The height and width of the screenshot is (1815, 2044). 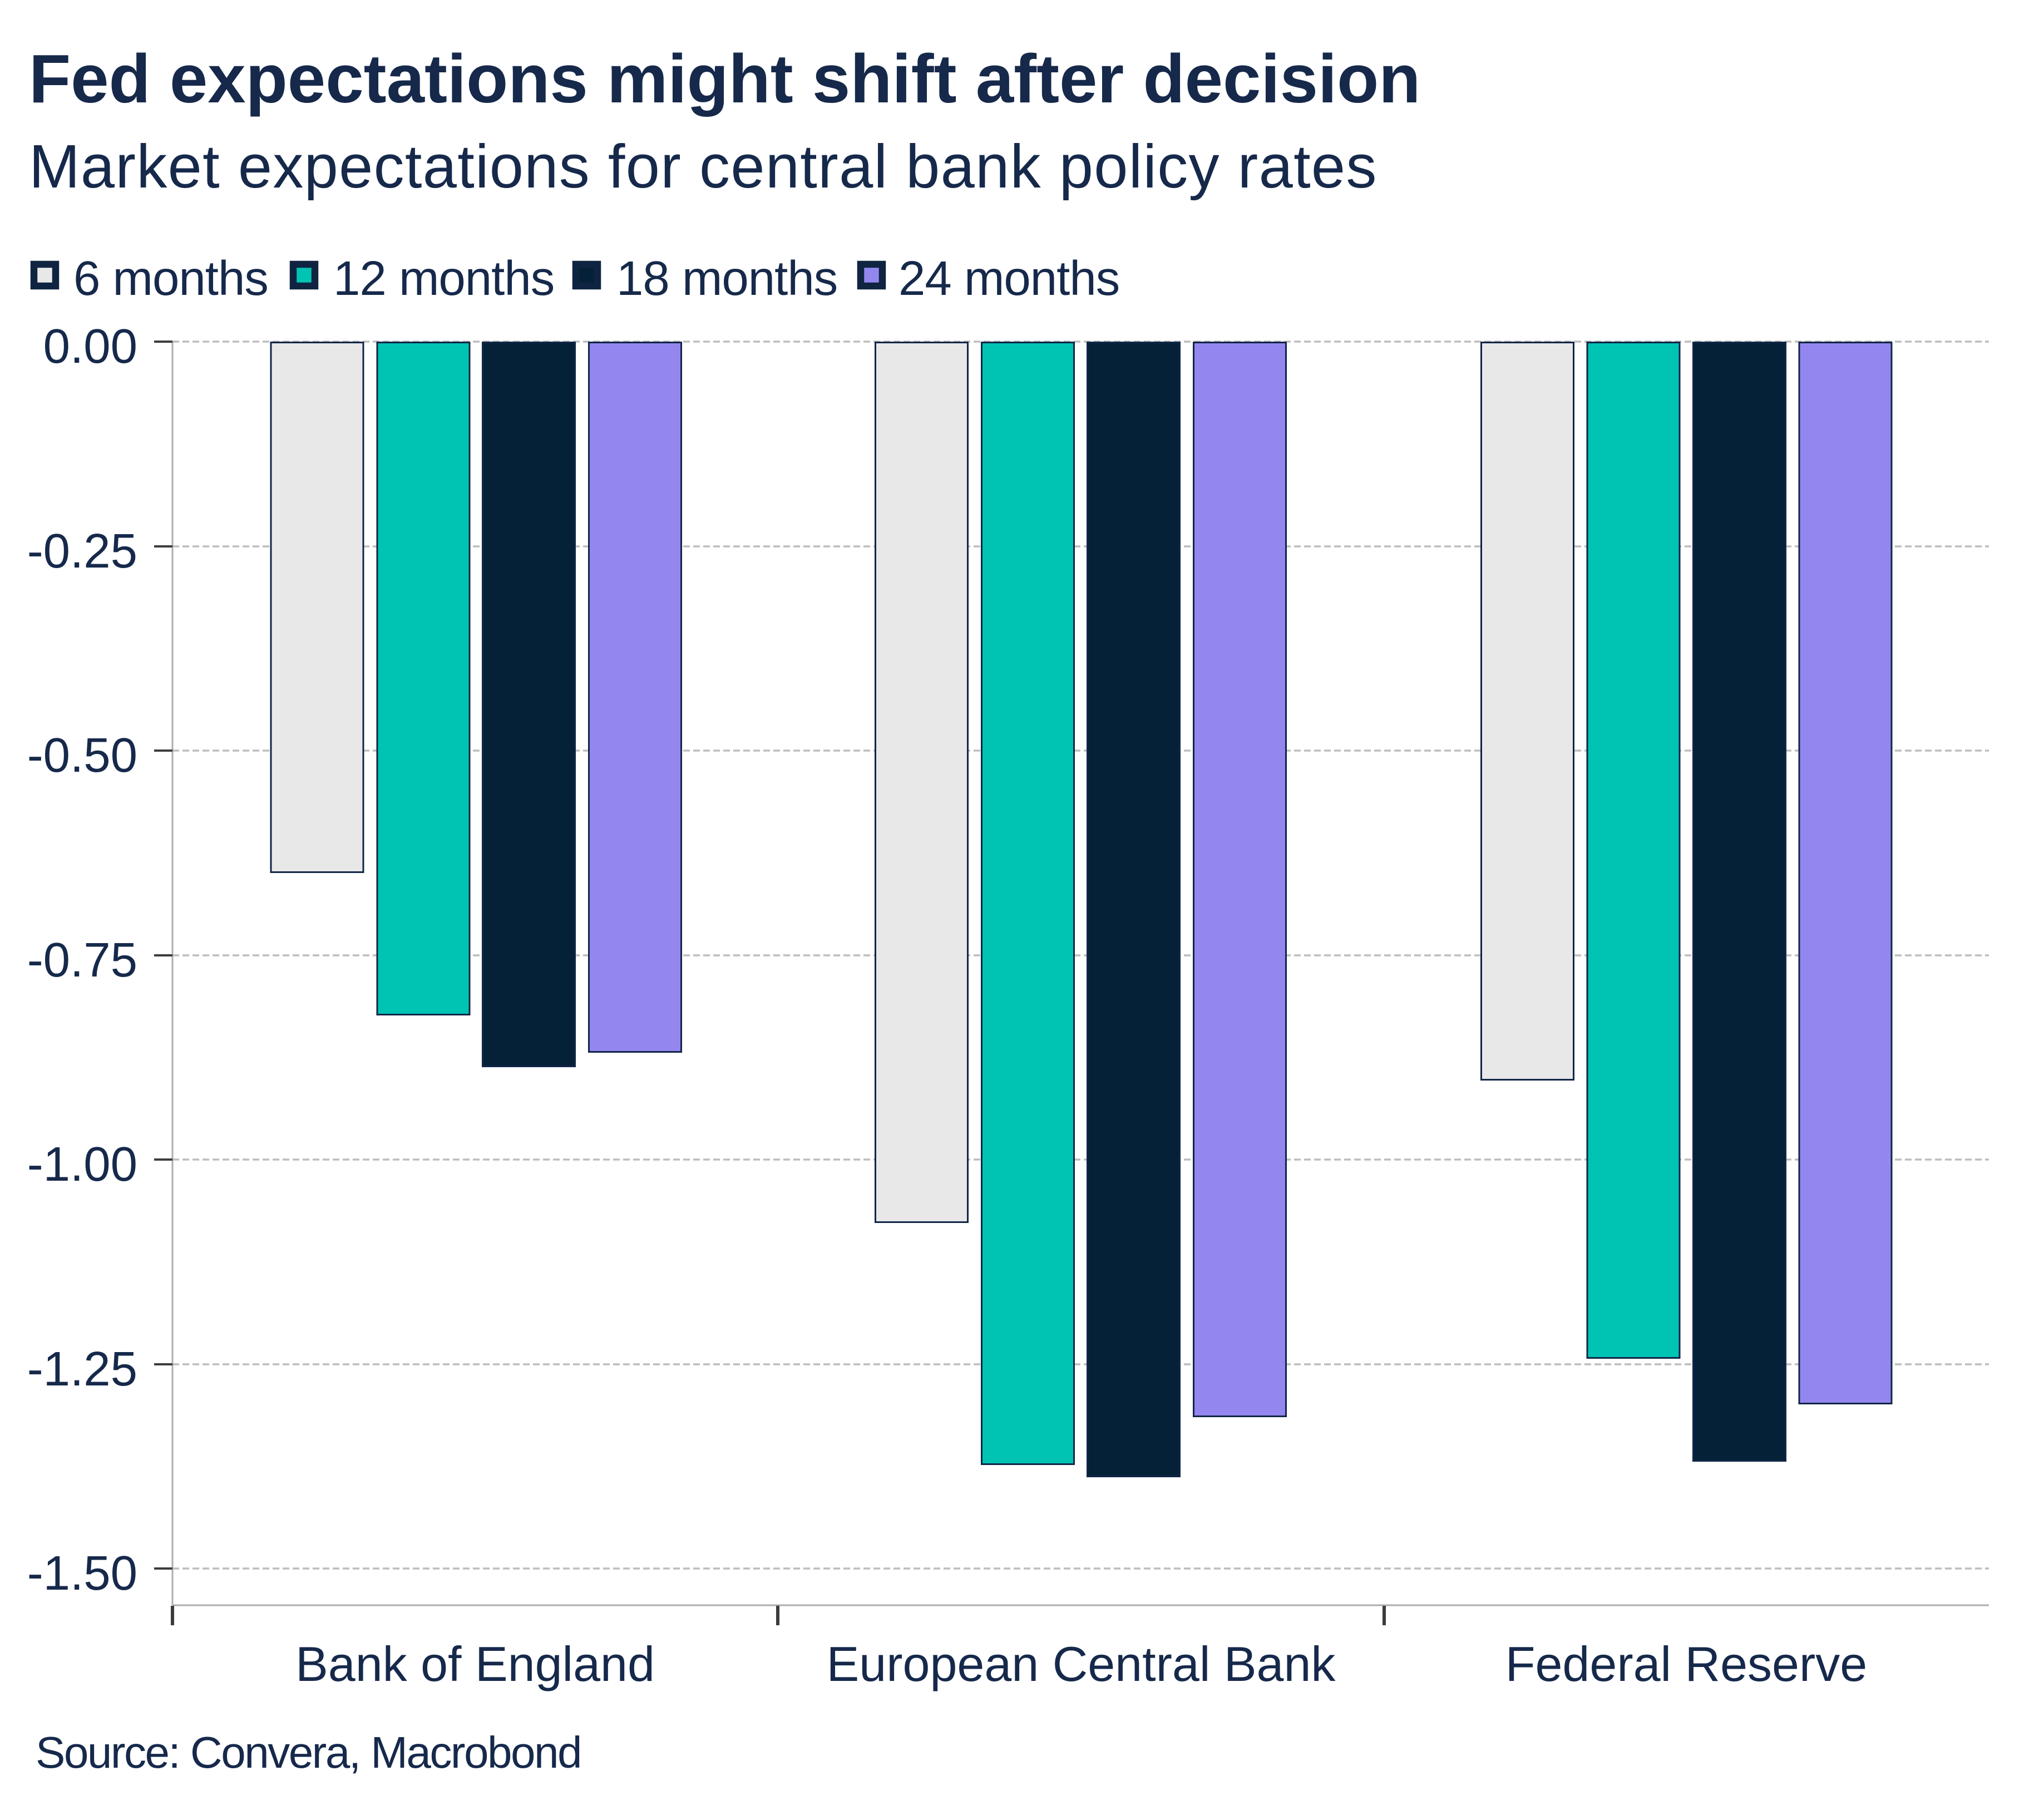 What do you see at coordinates (308, 1752) in the screenshot?
I see `svg-text: Source: Convera, Macrobond` at bounding box center [308, 1752].